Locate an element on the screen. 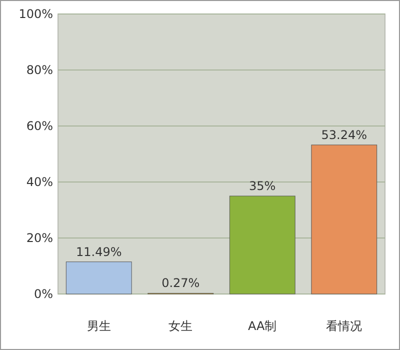  data-label: 11.49% is located at coordinates (99, 251).